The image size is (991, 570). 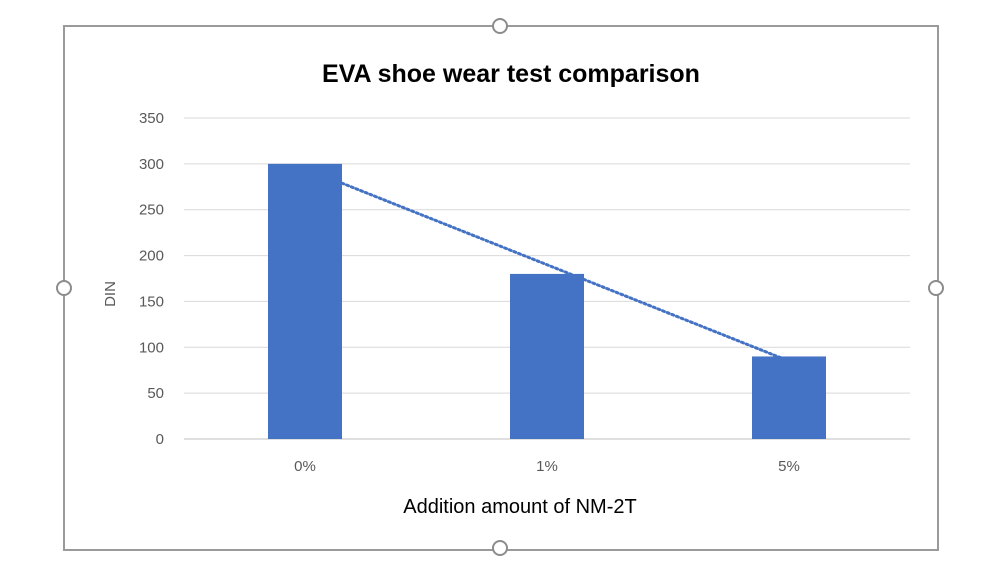 I want to click on x-tick-label: 5%, so click(x=789, y=466).